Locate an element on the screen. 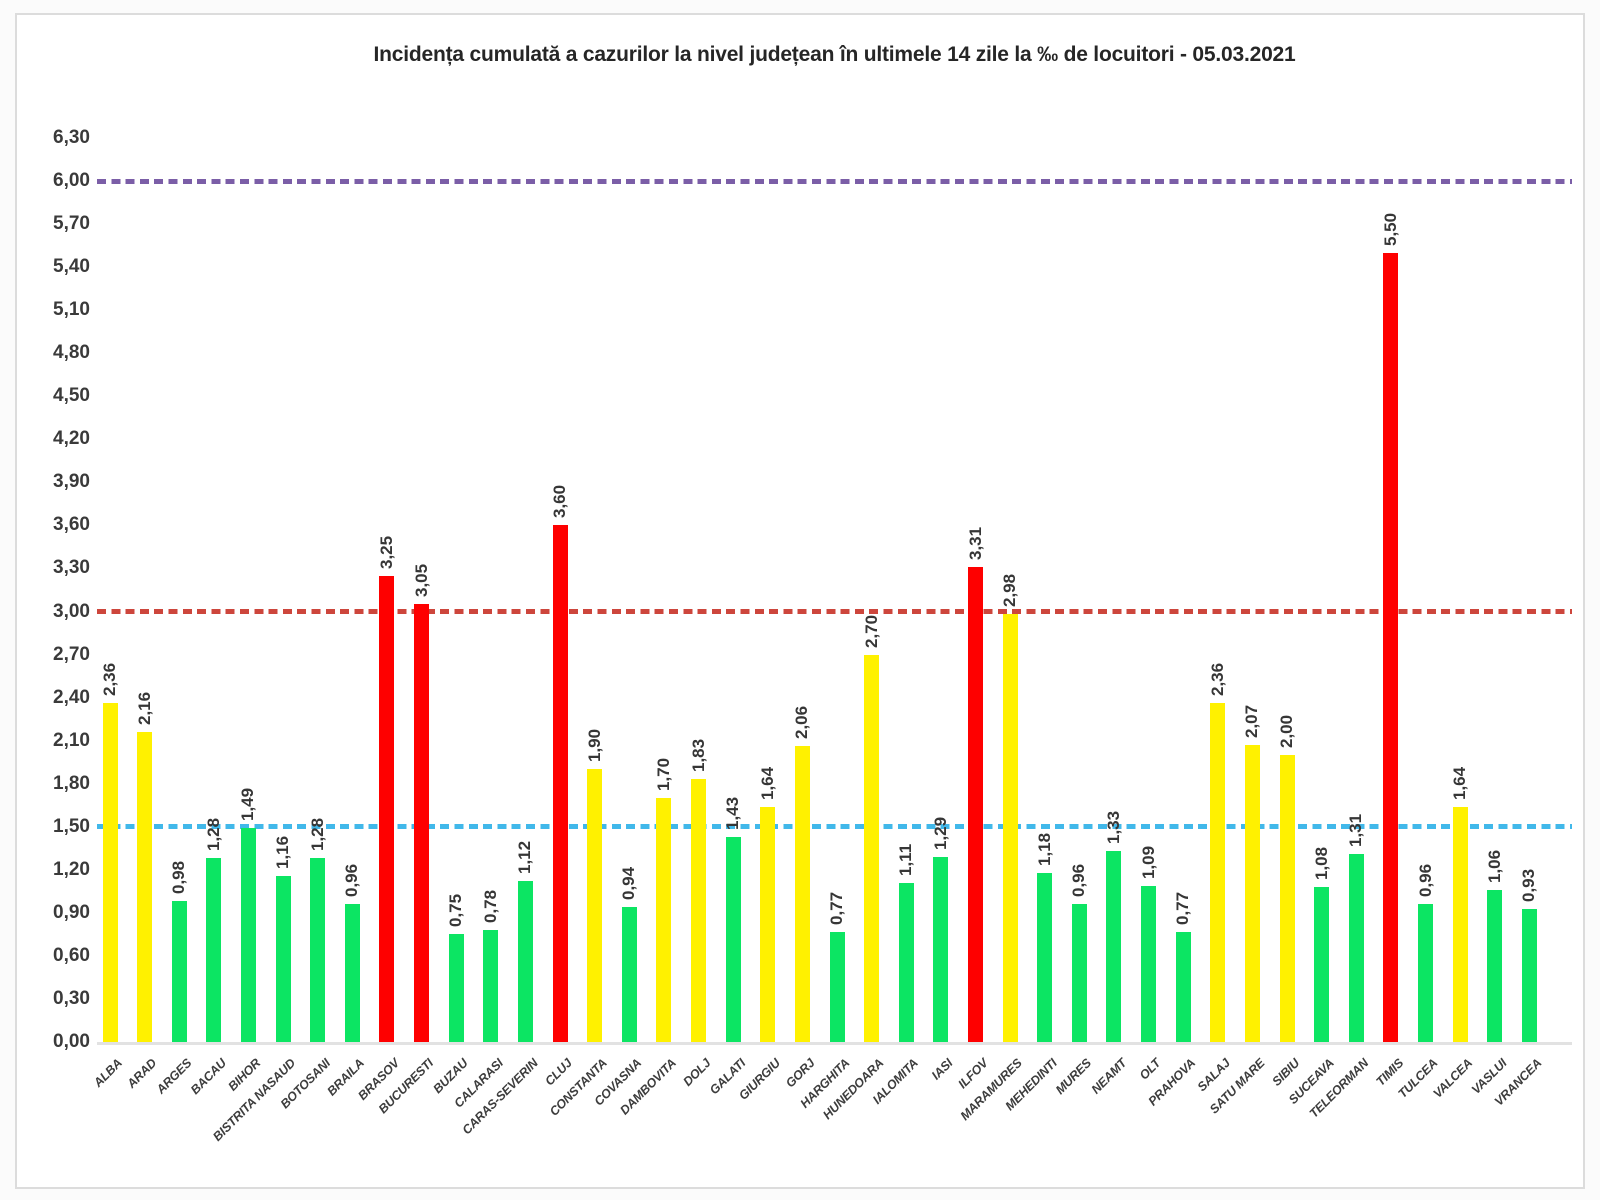 This screenshot has height=1200, width=1600. bar-value-label: 1,09 is located at coordinates (1148, 862).